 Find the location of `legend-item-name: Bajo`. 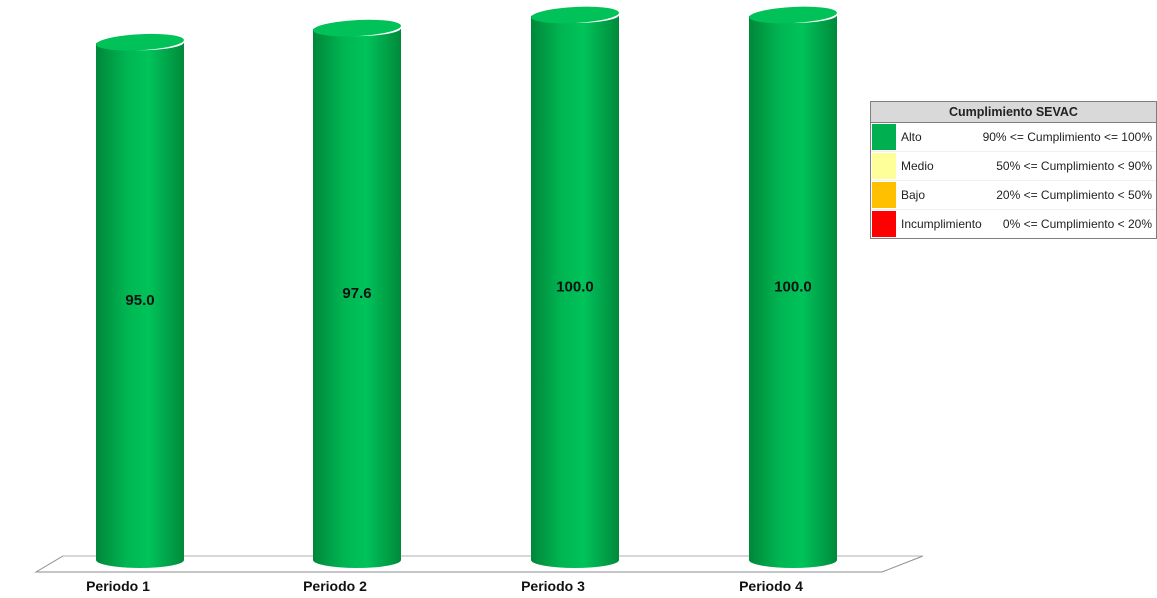

legend-item-name: Bajo is located at coordinates (913, 195).